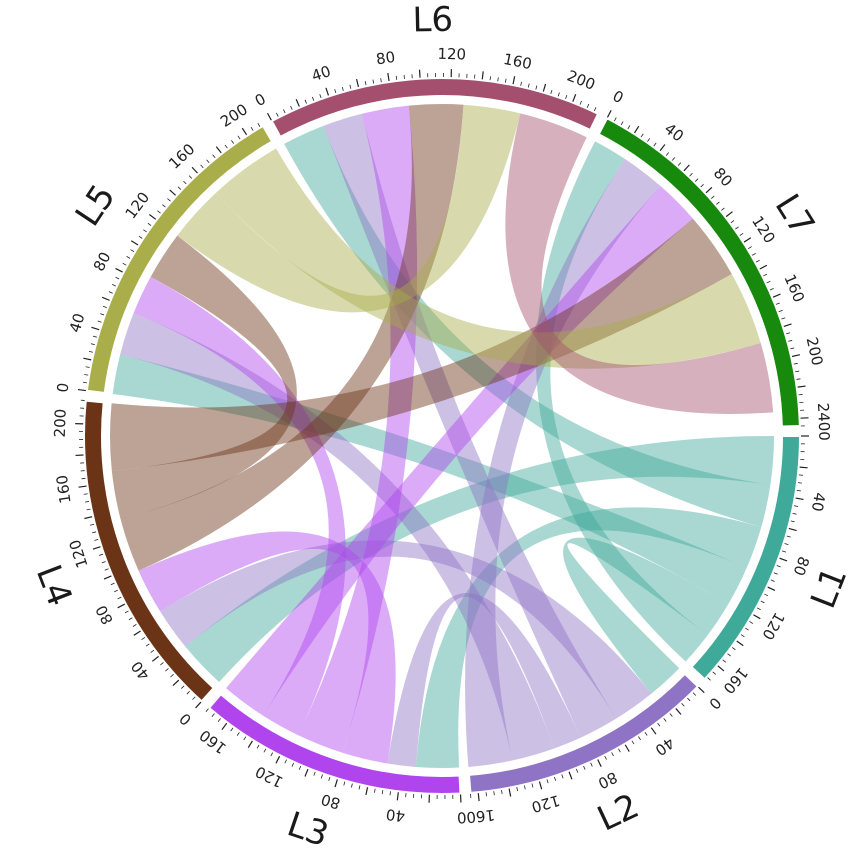 The width and height of the screenshot is (868, 864). What do you see at coordinates (234, 115) in the screenshot?
I see `tick-label-l5: 200` at bounding box center [234, 115].